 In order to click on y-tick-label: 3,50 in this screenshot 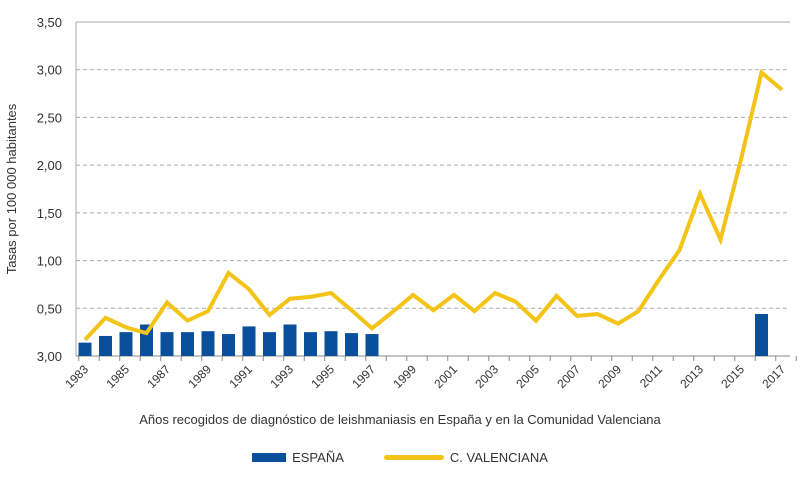, I will do `click(49, 22)`.